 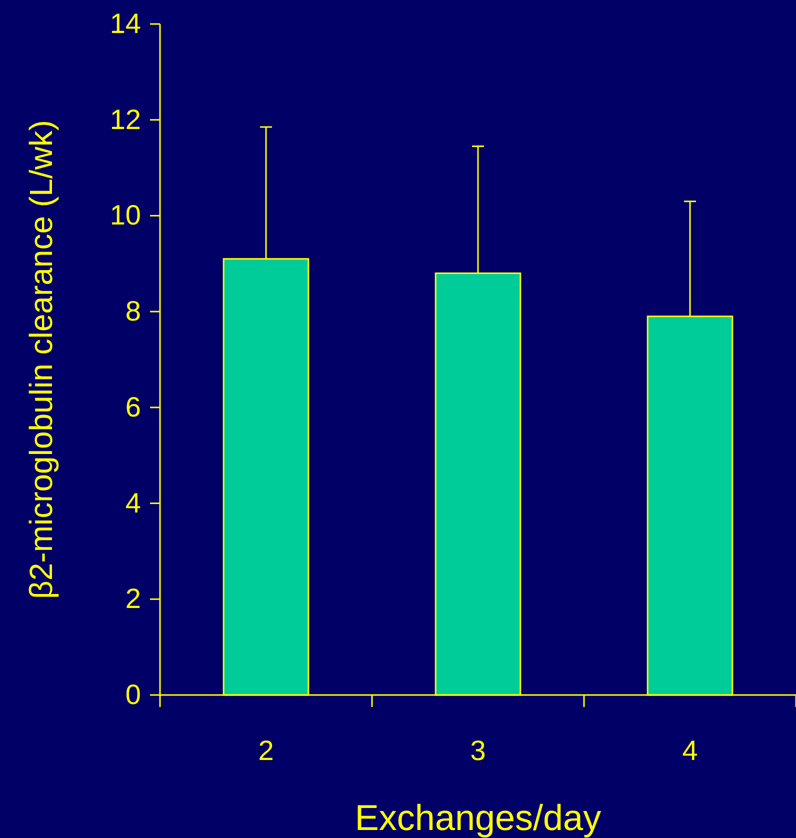 I want to click on y-tick-label: 12, so click(x=125, y=119).